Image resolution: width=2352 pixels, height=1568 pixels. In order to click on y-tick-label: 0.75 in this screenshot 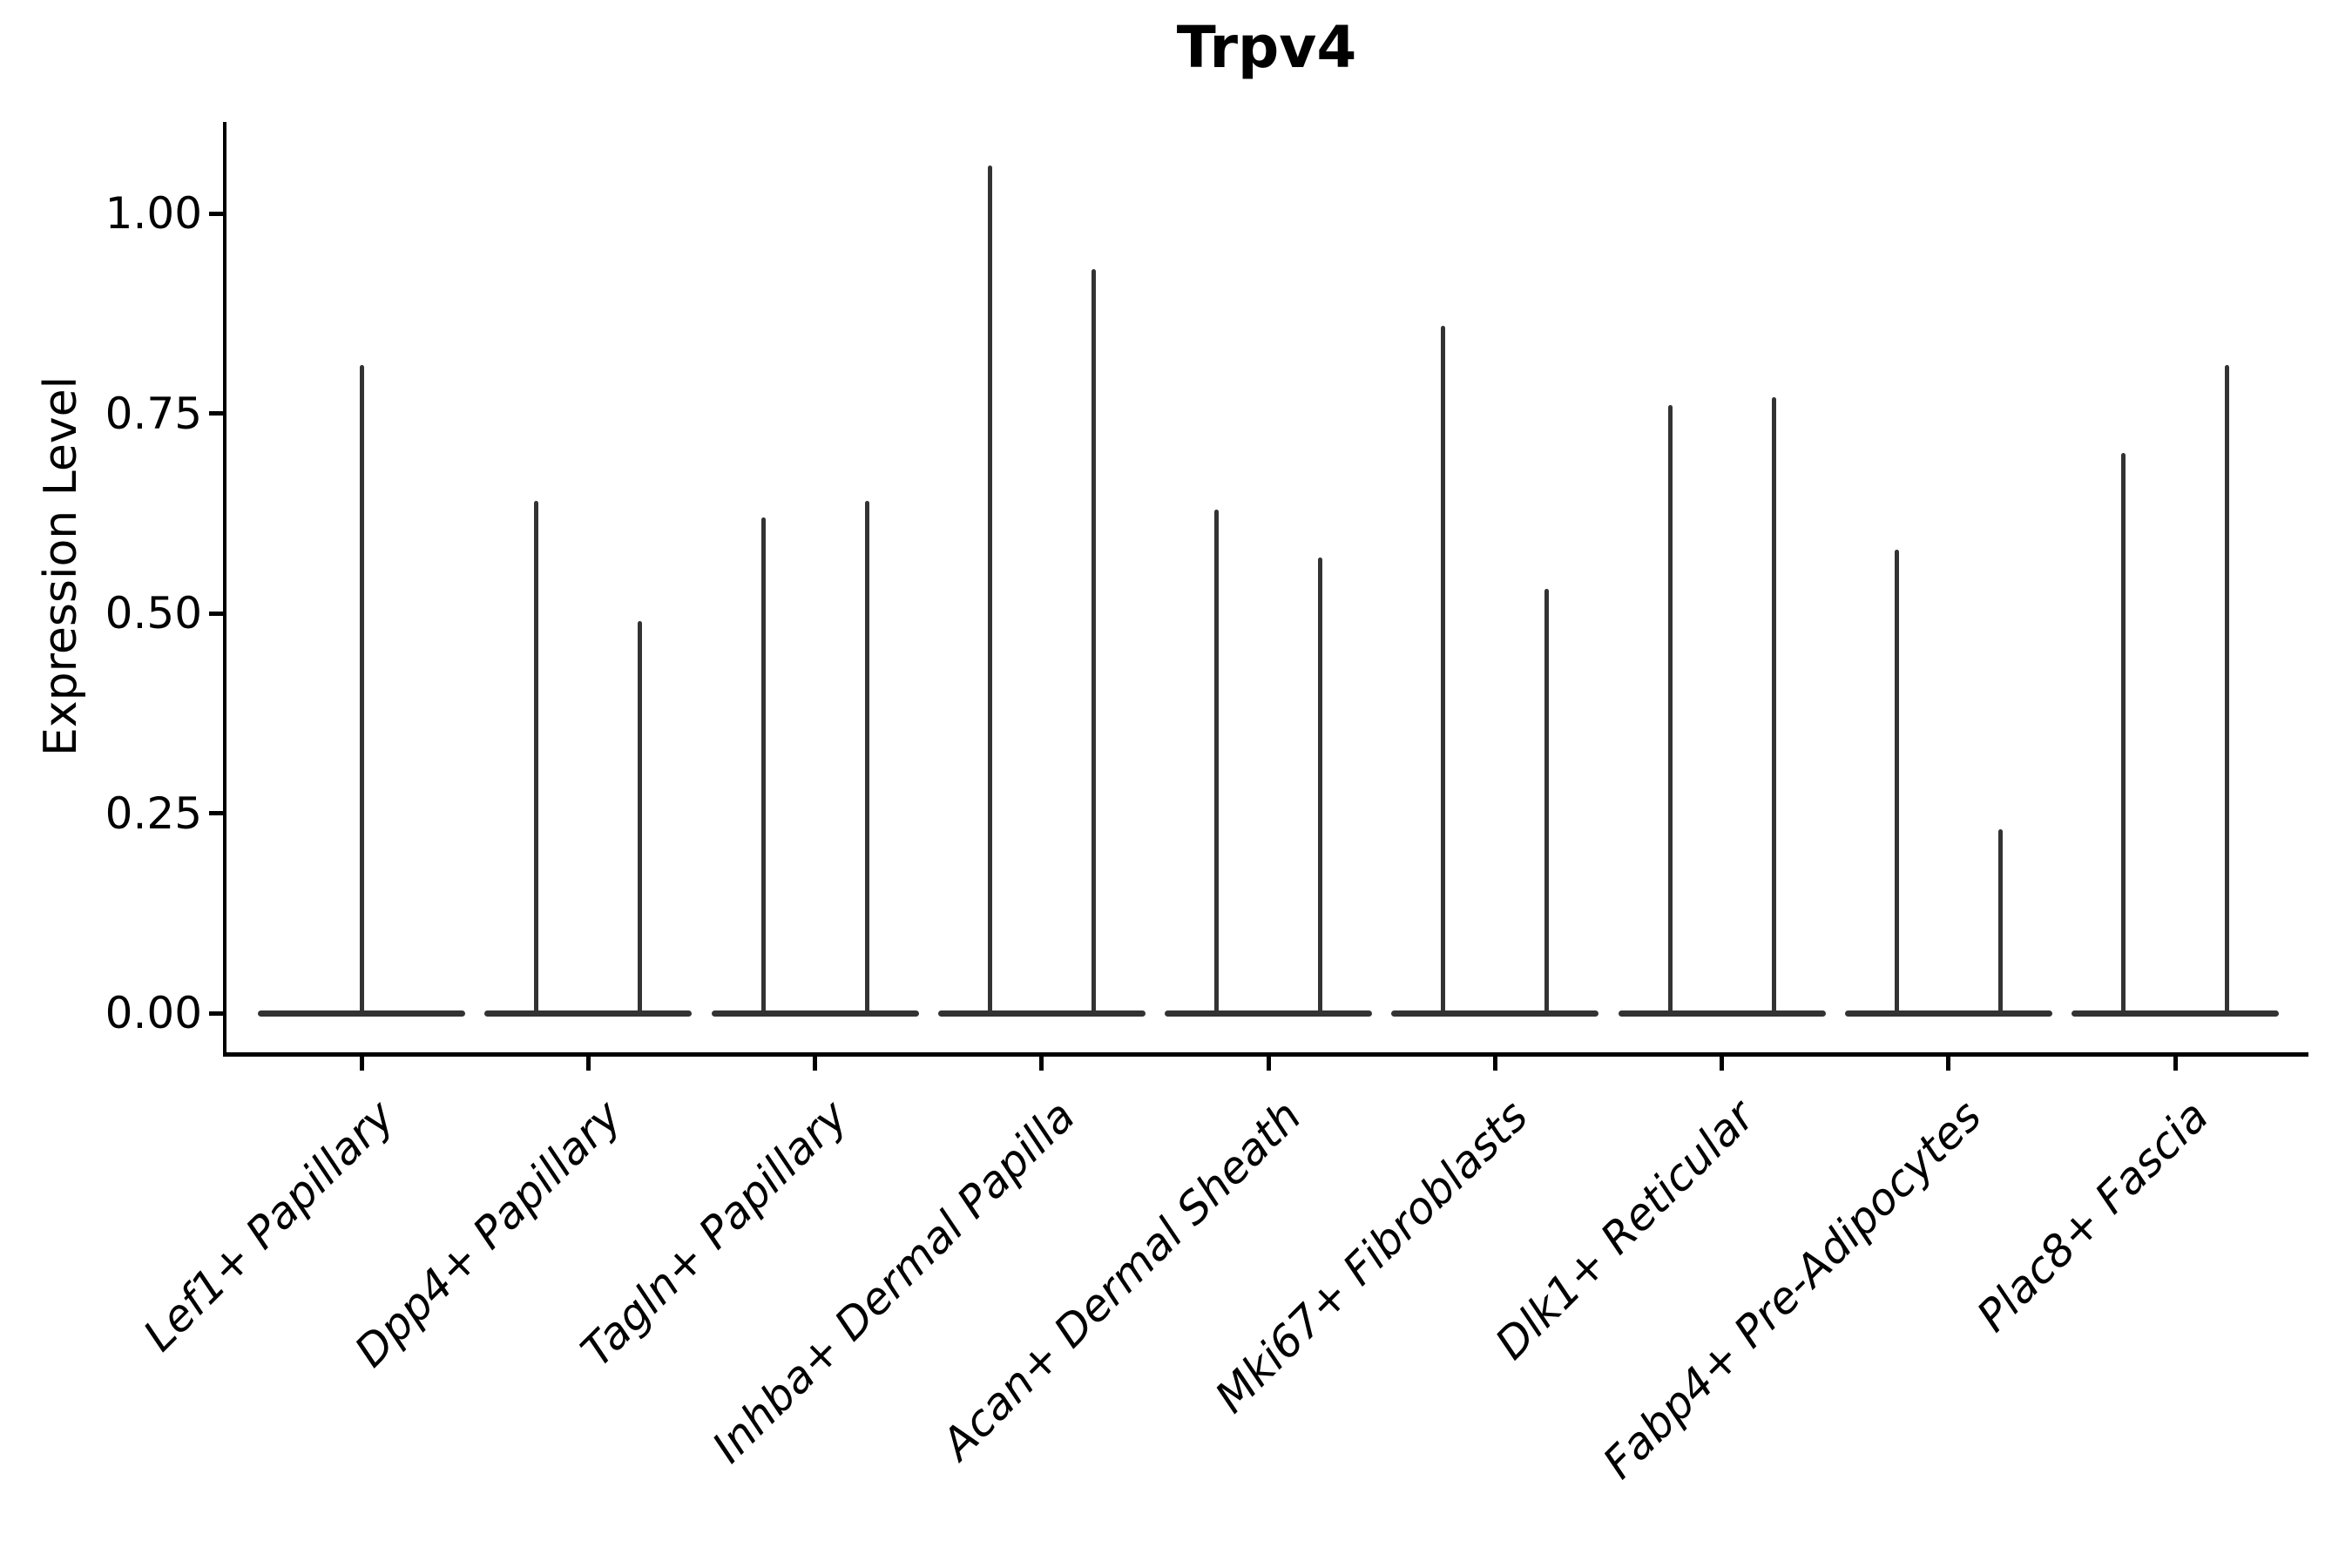, I will do `click(153, 413)`.